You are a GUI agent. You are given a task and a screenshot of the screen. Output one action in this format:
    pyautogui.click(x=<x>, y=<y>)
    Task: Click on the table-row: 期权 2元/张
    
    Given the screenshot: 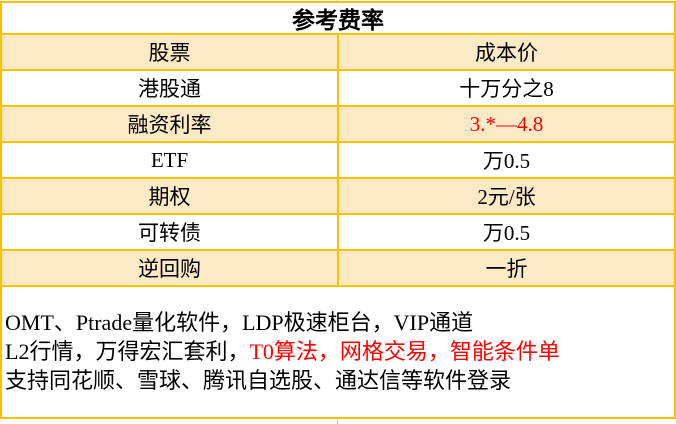 What is the action you would take?
    pyautogui.click(x=338, y=197)
    